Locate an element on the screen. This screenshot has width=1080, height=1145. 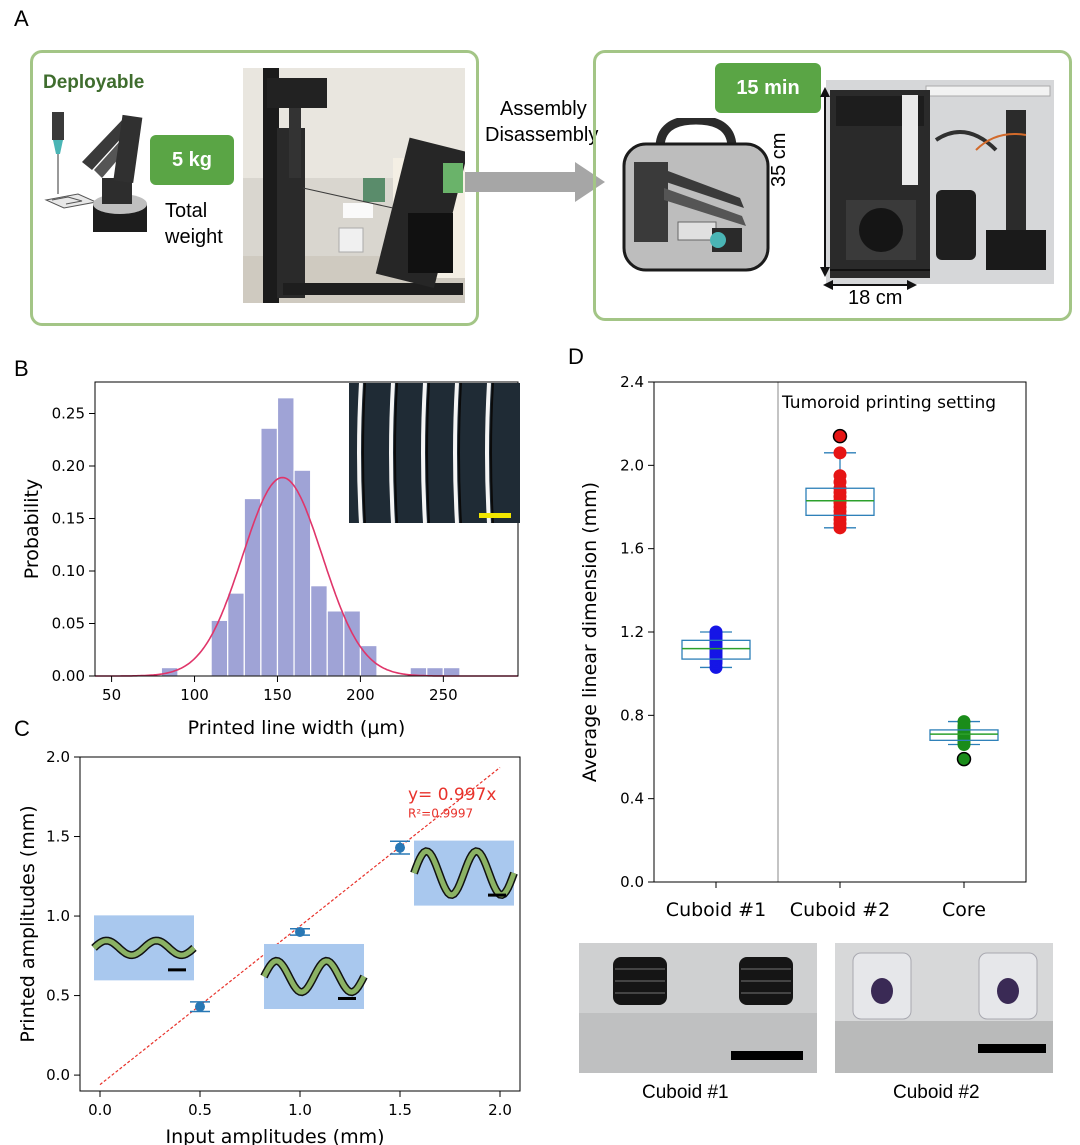
y-axis-label: Probability is located at coordinates (32, 529).